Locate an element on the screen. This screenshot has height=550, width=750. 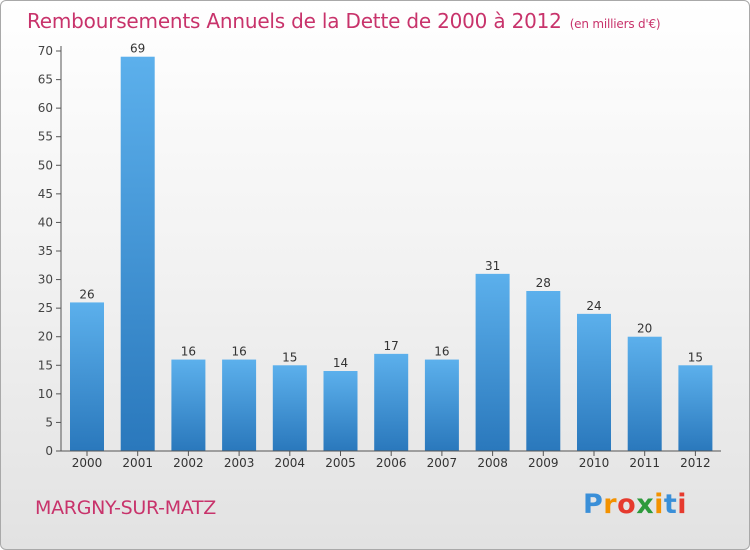
data-label: 14 is located at coordinates (340, 363).